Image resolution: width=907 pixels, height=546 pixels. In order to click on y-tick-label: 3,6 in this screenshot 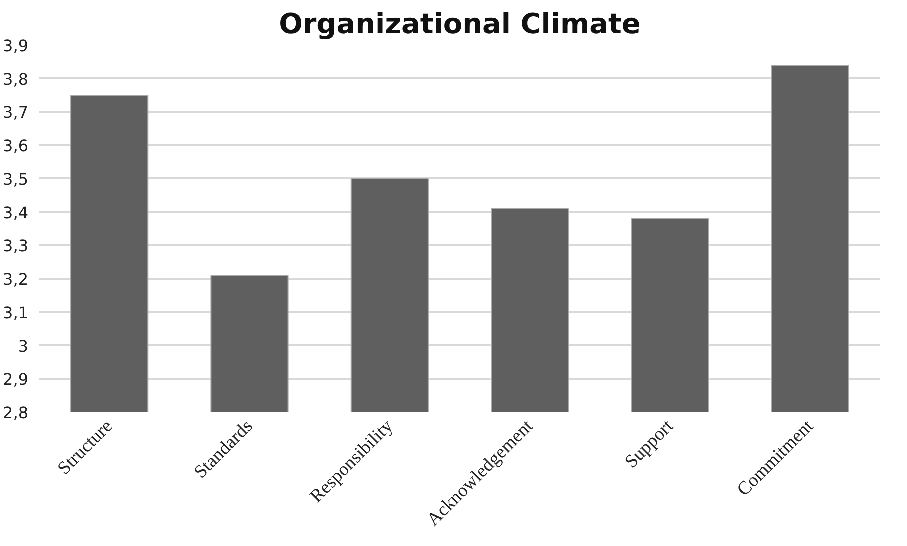, I will do `click(16, 146)`.